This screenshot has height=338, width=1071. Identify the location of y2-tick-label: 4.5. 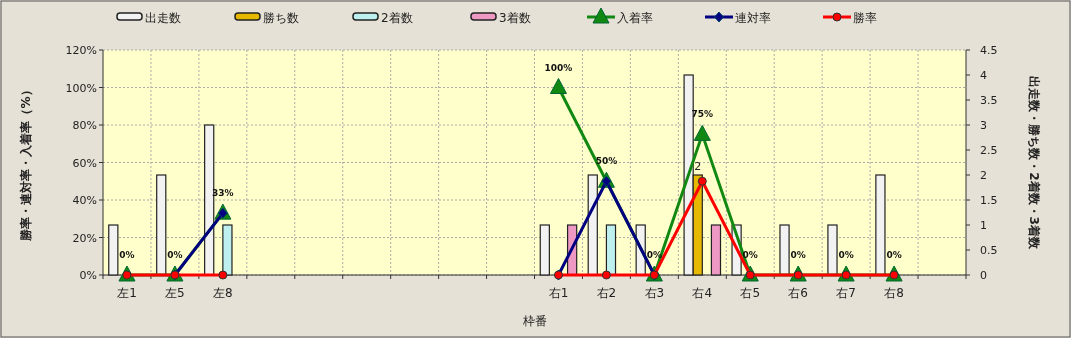
(989, 50).